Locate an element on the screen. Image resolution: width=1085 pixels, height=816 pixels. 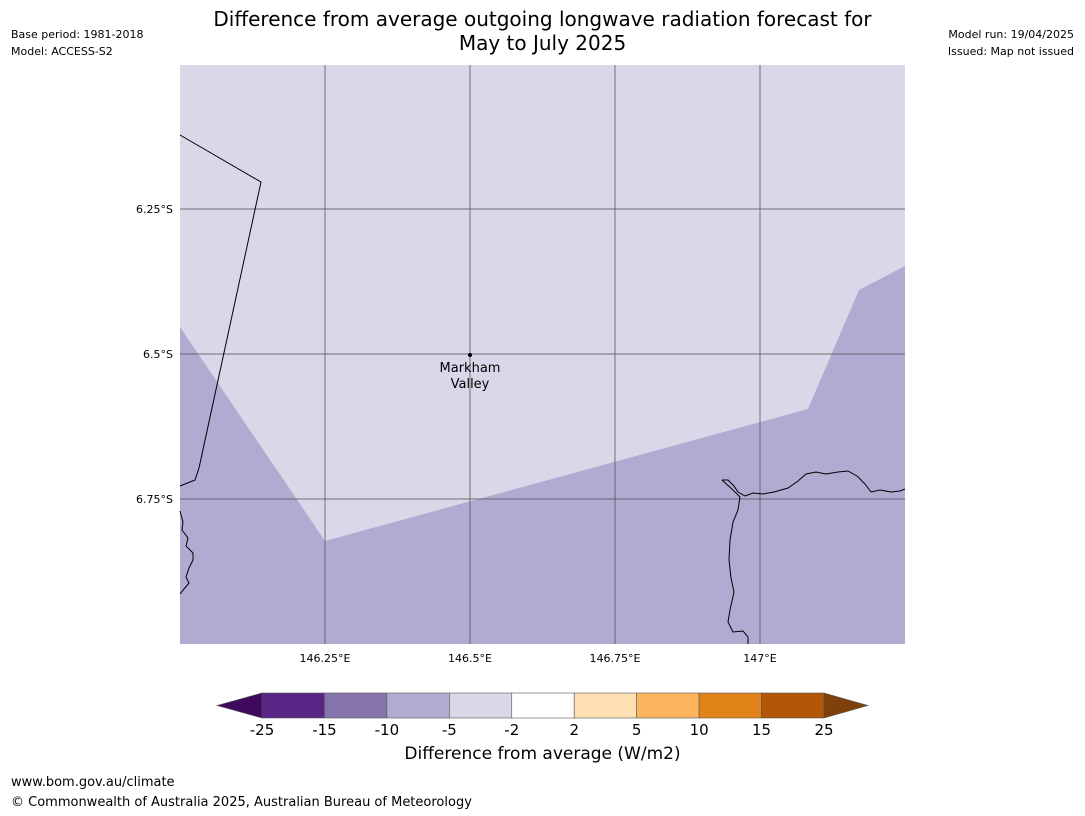
place-label-line-2: Valley is located at coordinates (470, 384).